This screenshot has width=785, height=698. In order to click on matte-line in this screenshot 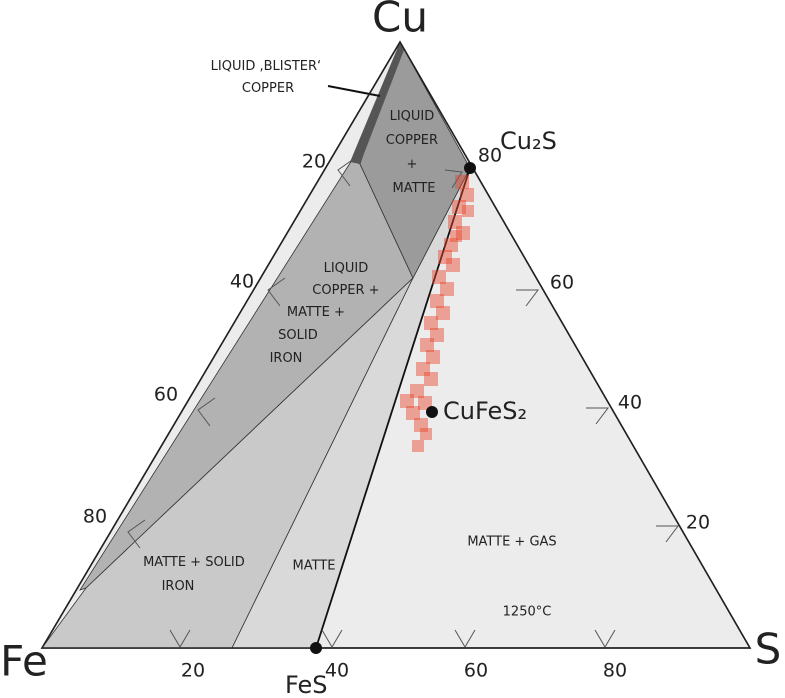, I will do `click(393, 408)`.